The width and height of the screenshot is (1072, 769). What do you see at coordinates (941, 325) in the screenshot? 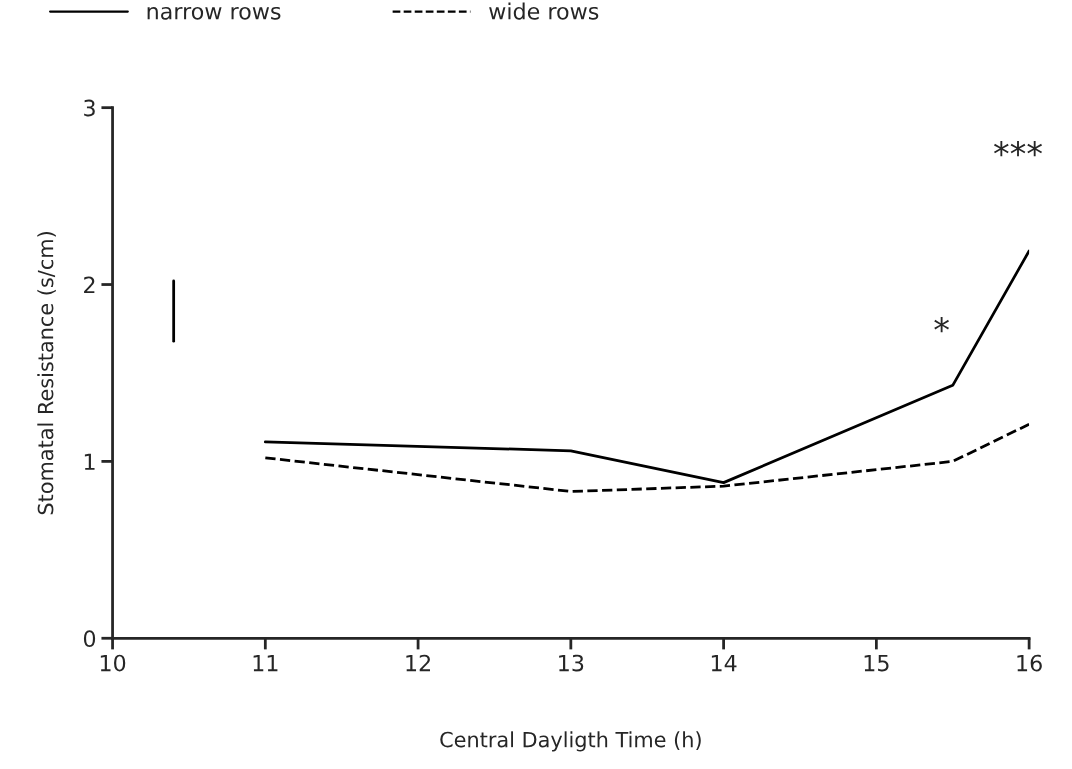
I see `annotation: *` at bounding box center [941, 325].